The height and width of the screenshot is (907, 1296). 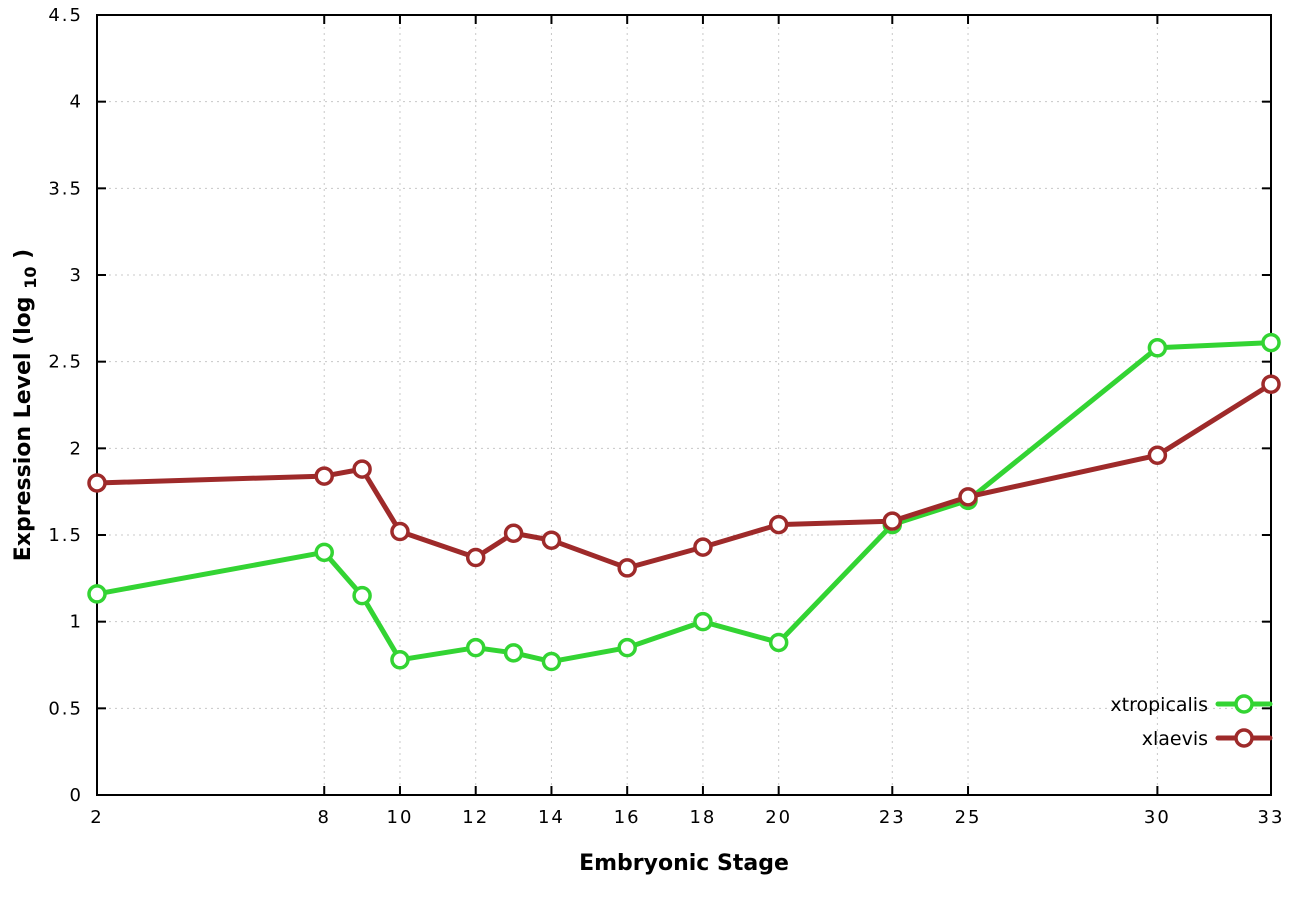 What do you see at coordinates (65, 708) in the screenshot?
I see `y-tick-label: 0.5` at bounding box center [65, 708].